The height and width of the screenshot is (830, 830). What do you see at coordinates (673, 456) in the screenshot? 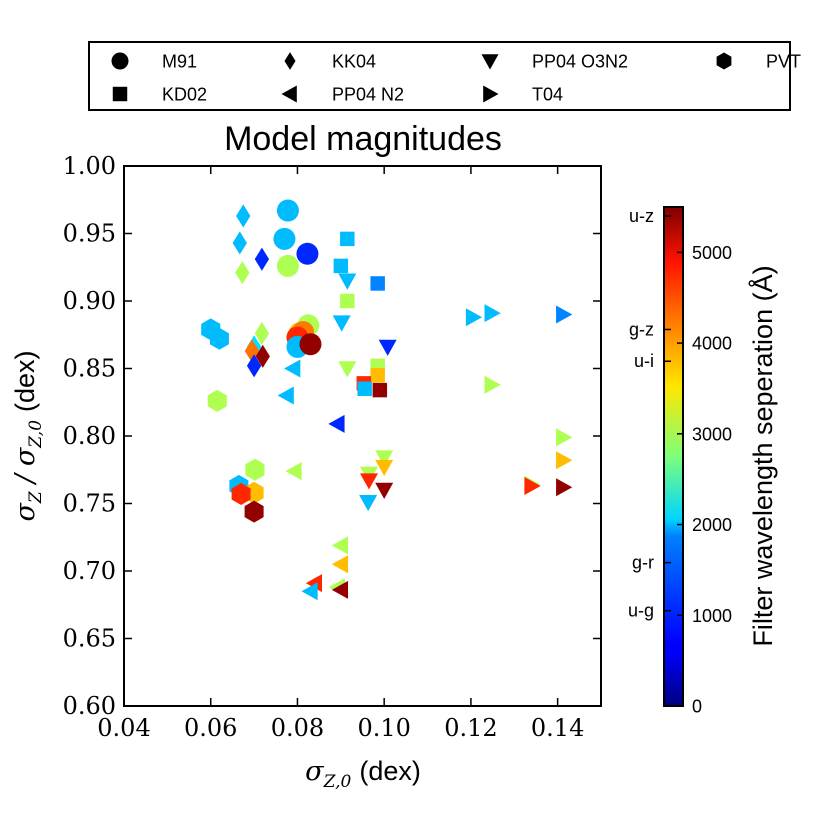
I see `colorbar-gradient` at bounding box center [673, 456].